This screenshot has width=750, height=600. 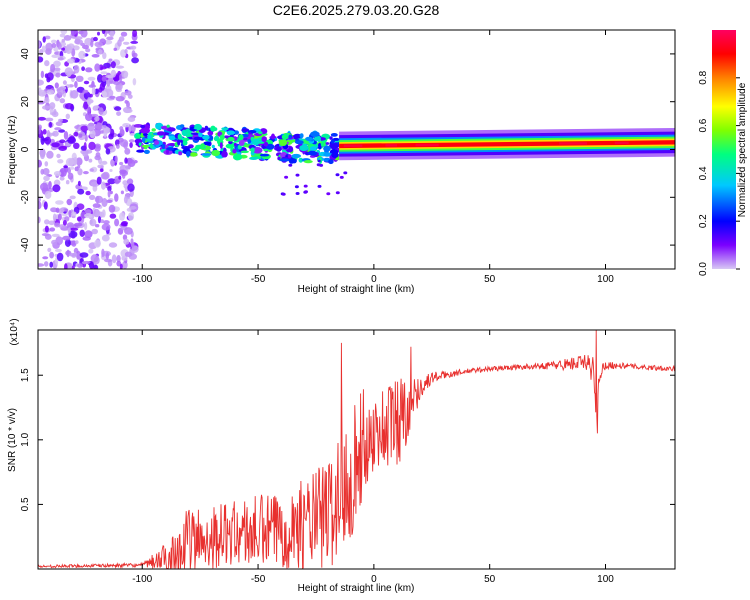 What do you see at coordinates (12, 150) in the screenshot?
I see `spectrogram-ylabel: Frequency (Hz)` at bounding box center [12, 150].